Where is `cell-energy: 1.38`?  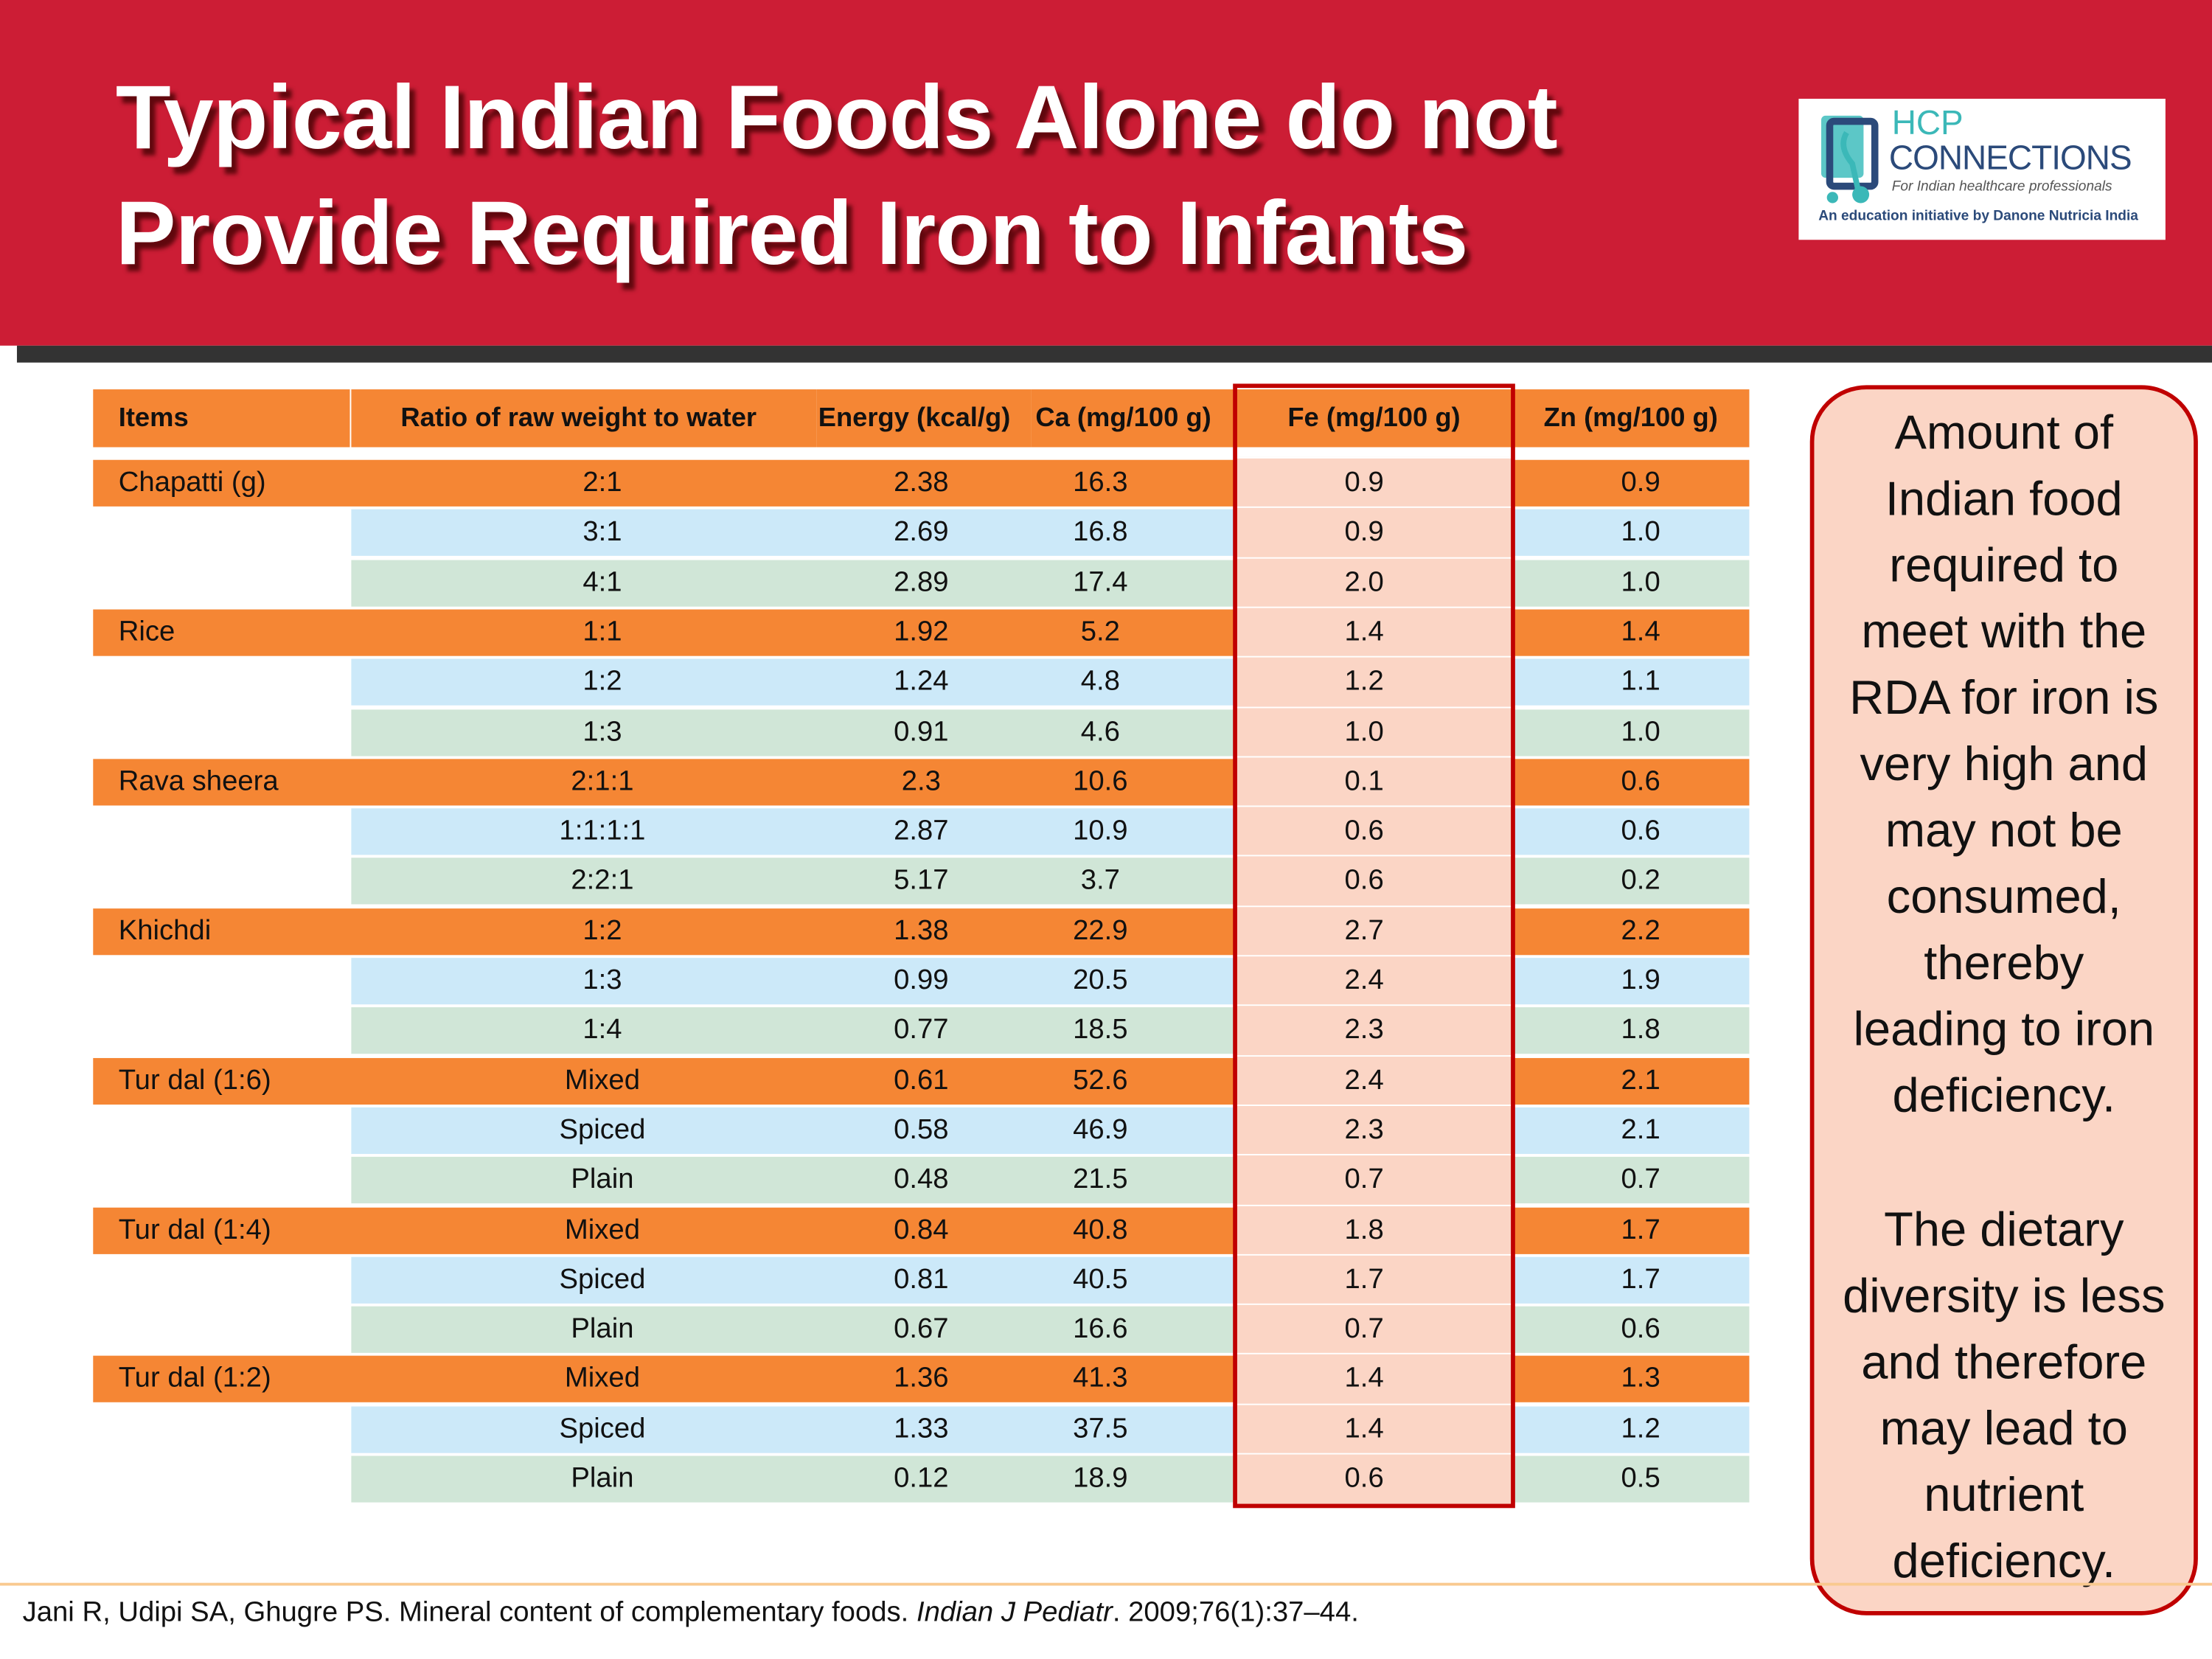
cell-energy: 1.38 is located at coordinates (921, 931).